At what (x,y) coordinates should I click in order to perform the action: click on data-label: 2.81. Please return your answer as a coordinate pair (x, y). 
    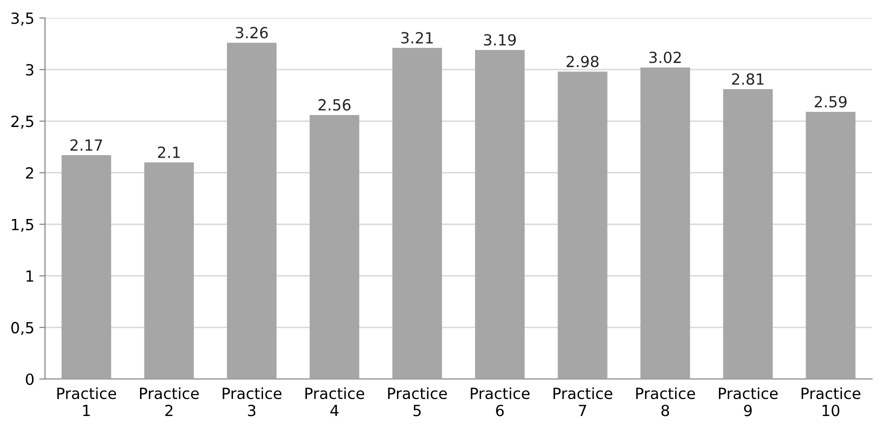
    Looking at the image, I should click on (748, 79).